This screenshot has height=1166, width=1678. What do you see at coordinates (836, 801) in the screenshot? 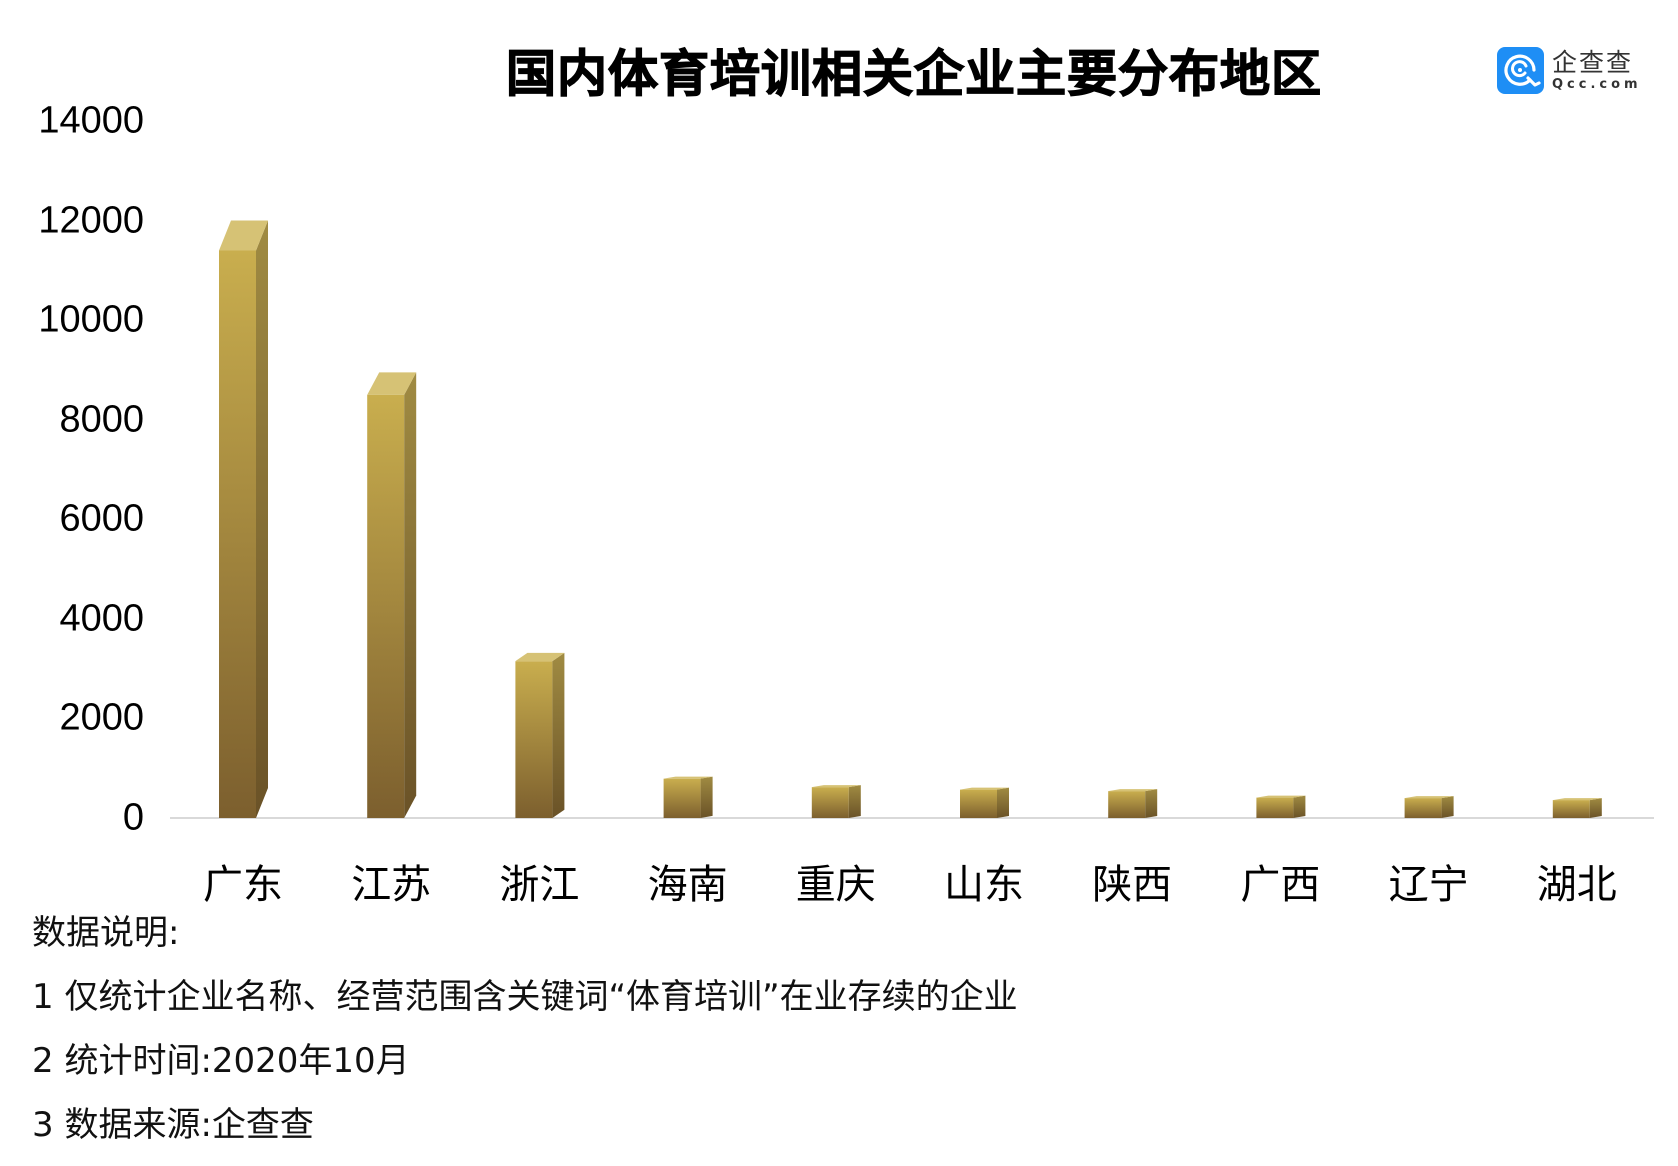
I see `bar-重庆` at bounding box center [836, 801].